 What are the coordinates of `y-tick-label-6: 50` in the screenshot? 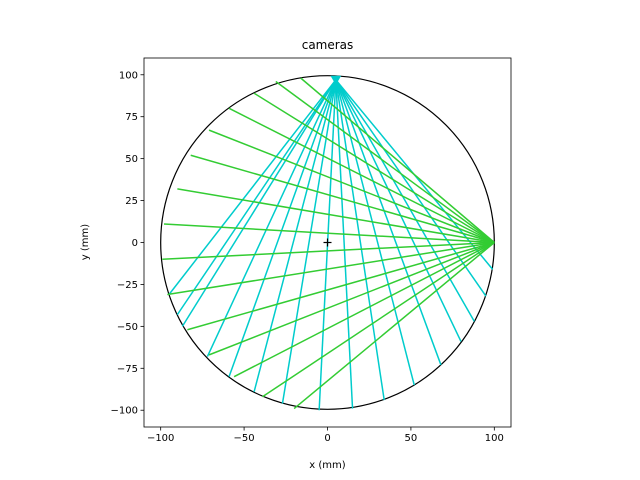 It's located at (131, 159).